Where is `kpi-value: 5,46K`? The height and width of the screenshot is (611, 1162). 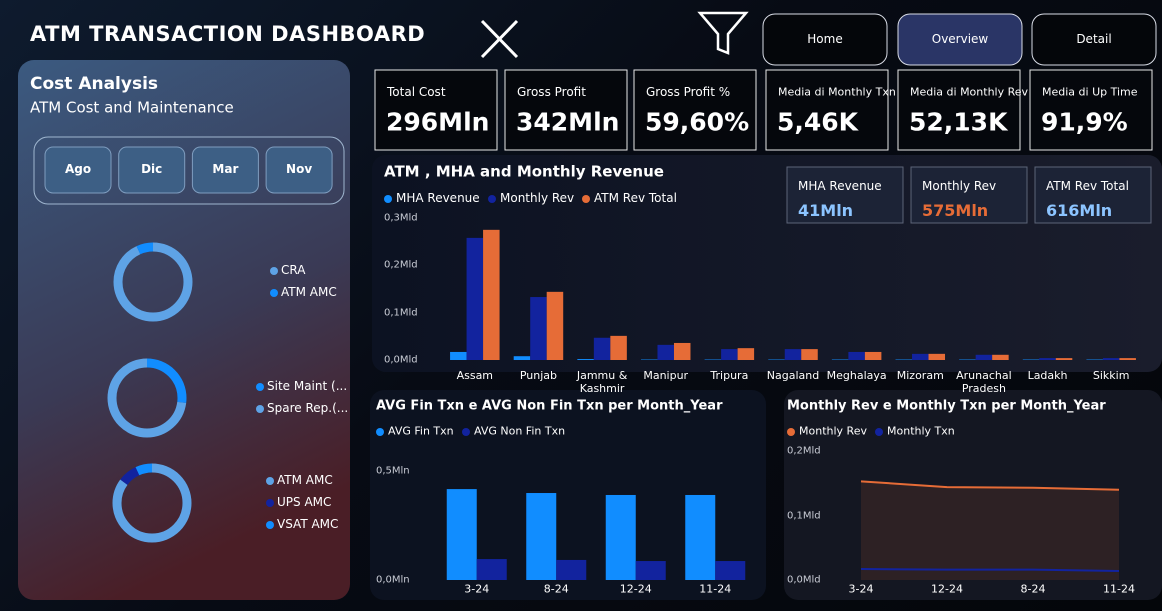 kpi-value: 5,46K is located at coordinates (818, 122).